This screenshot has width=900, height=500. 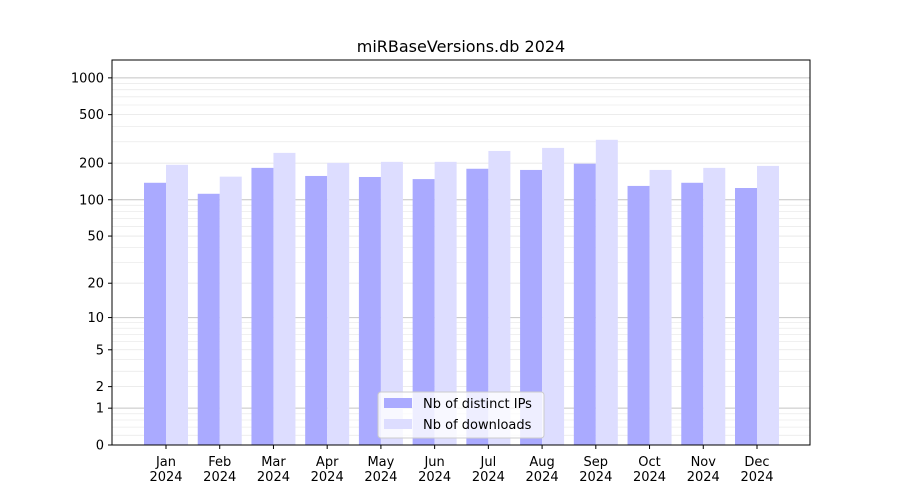 I want to click on x-tick-label: Oct 2024, so click(x=649, y=470).